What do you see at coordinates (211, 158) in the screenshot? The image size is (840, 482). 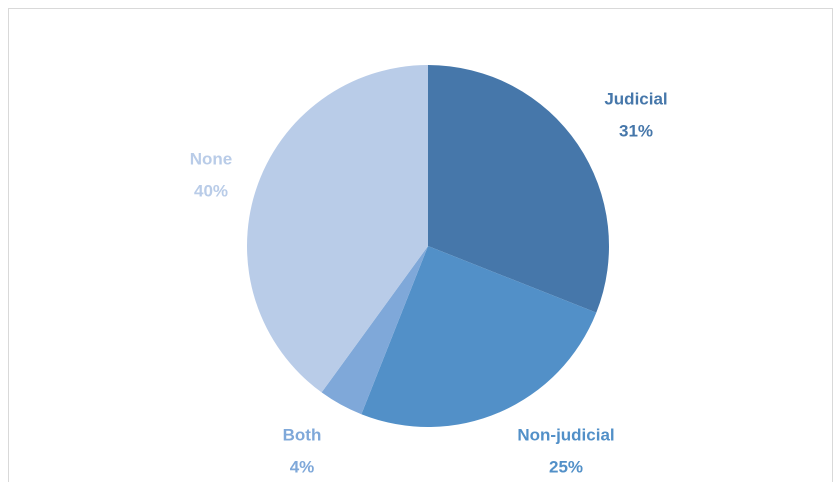 I see `category-label: None` at bounding box center [211, 158].